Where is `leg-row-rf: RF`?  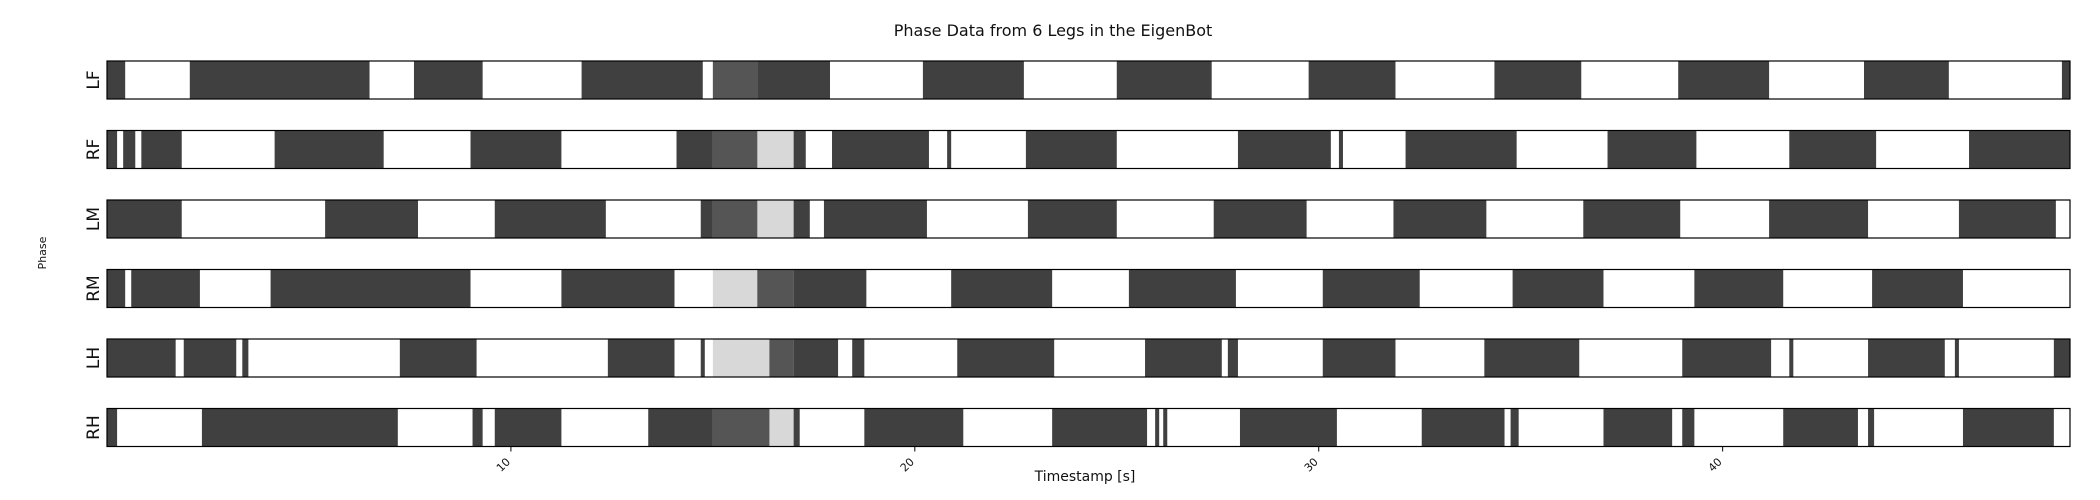
leg-row-rf: RF is located at coordinates (1077, 149).